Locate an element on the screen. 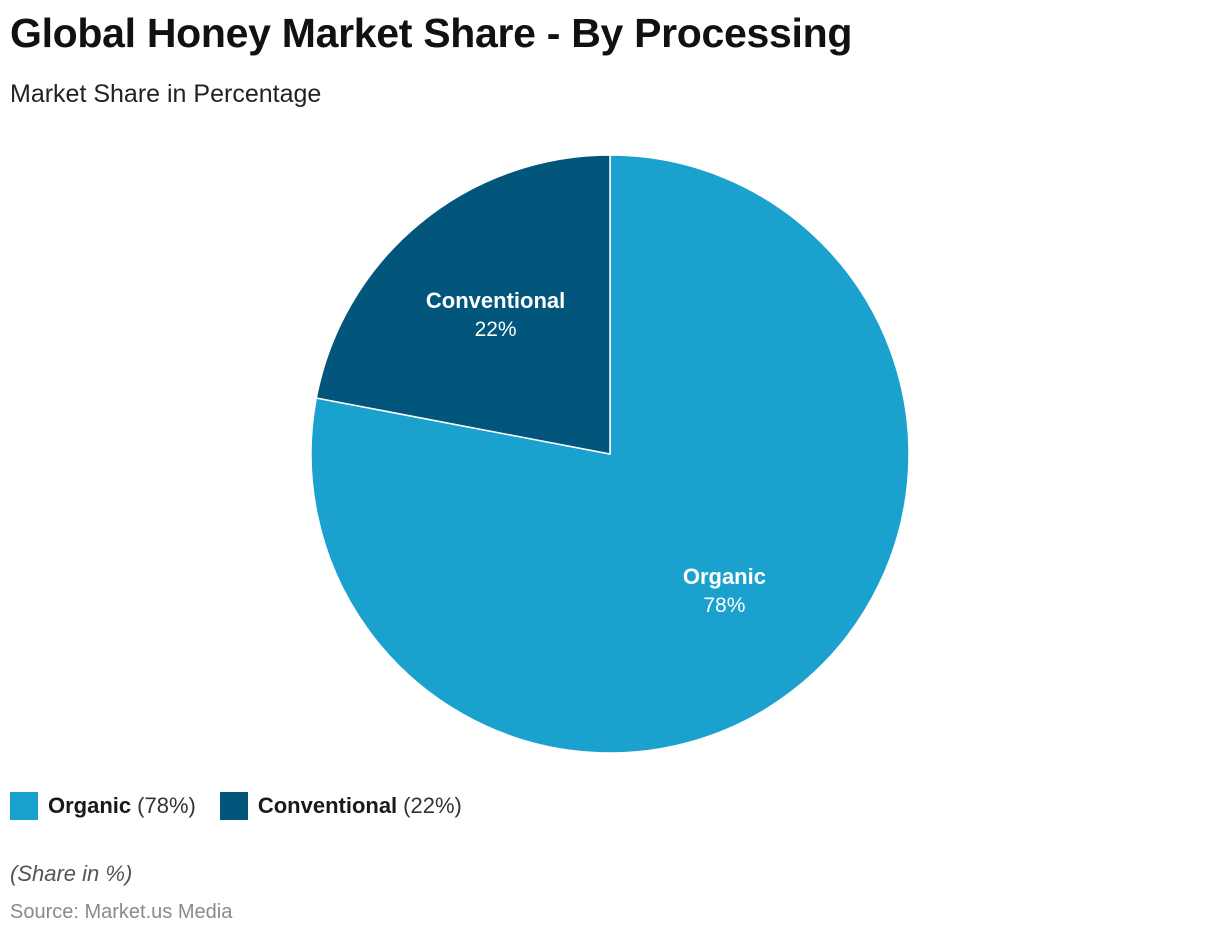 The image size is (1220, 936). chart-note: (Share in %) is located at coordinates (71, 873).